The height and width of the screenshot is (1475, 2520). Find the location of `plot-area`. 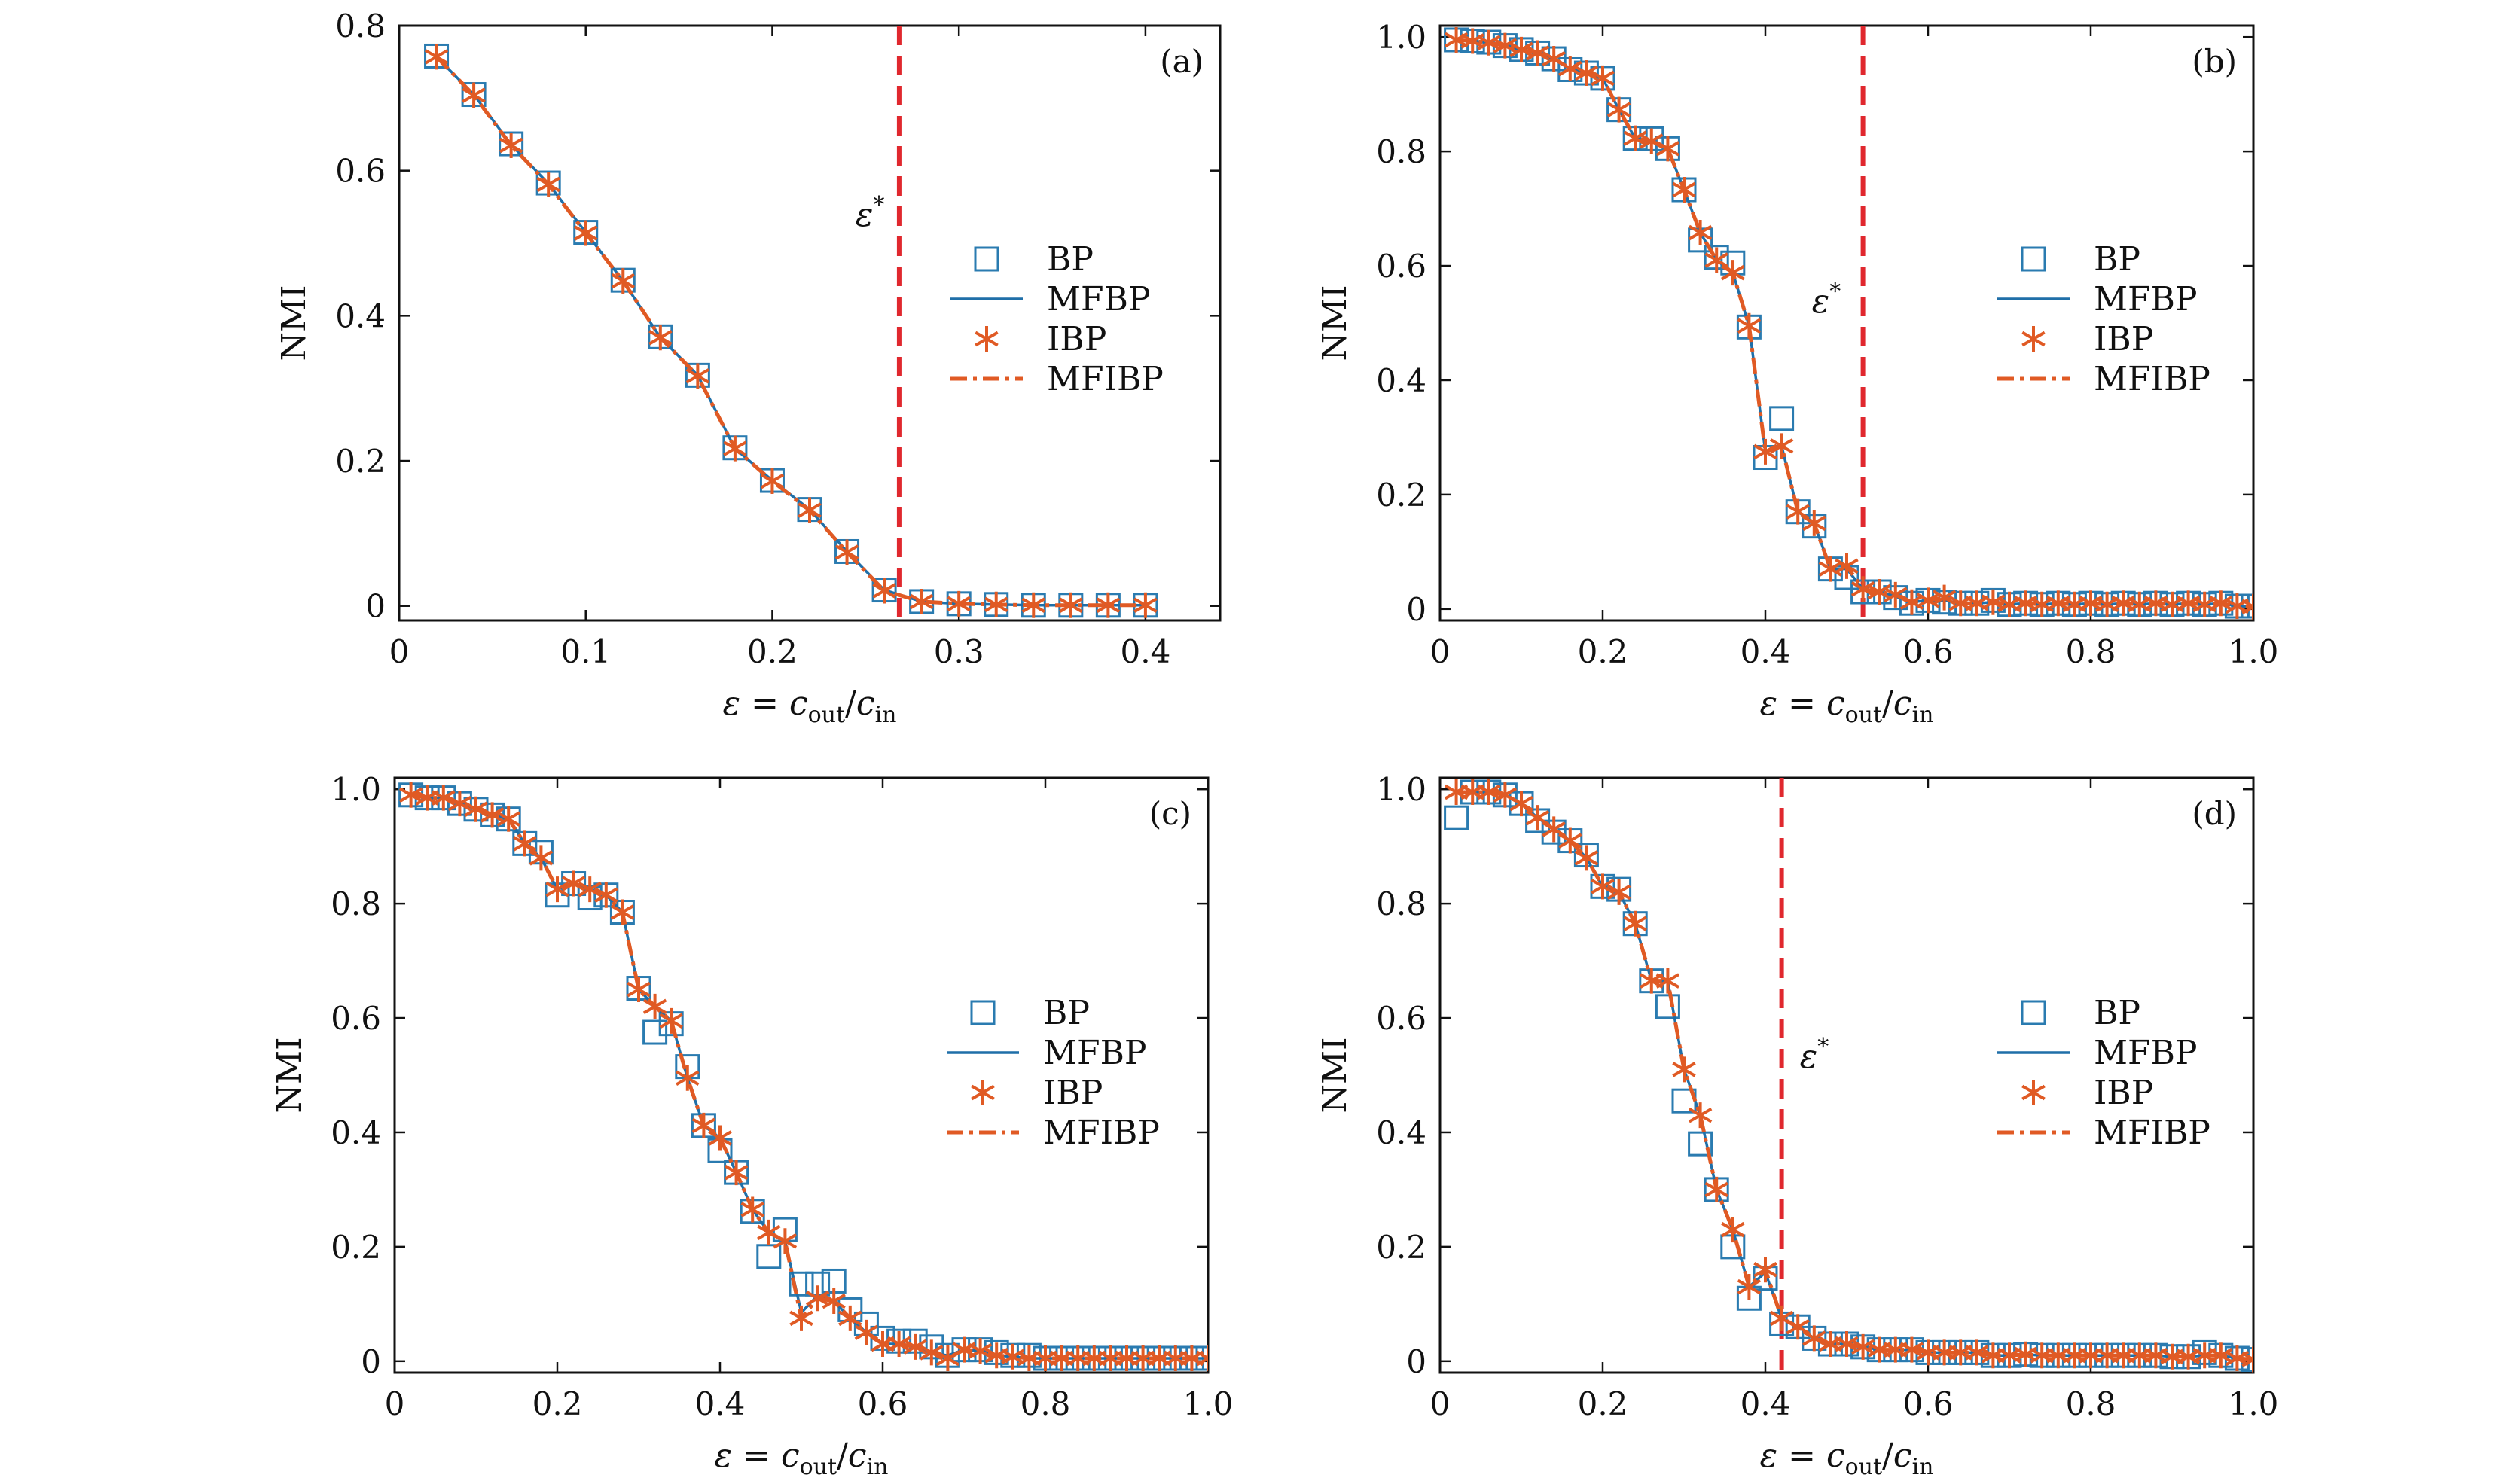

plot-area is located at coordinates (1848, 323).